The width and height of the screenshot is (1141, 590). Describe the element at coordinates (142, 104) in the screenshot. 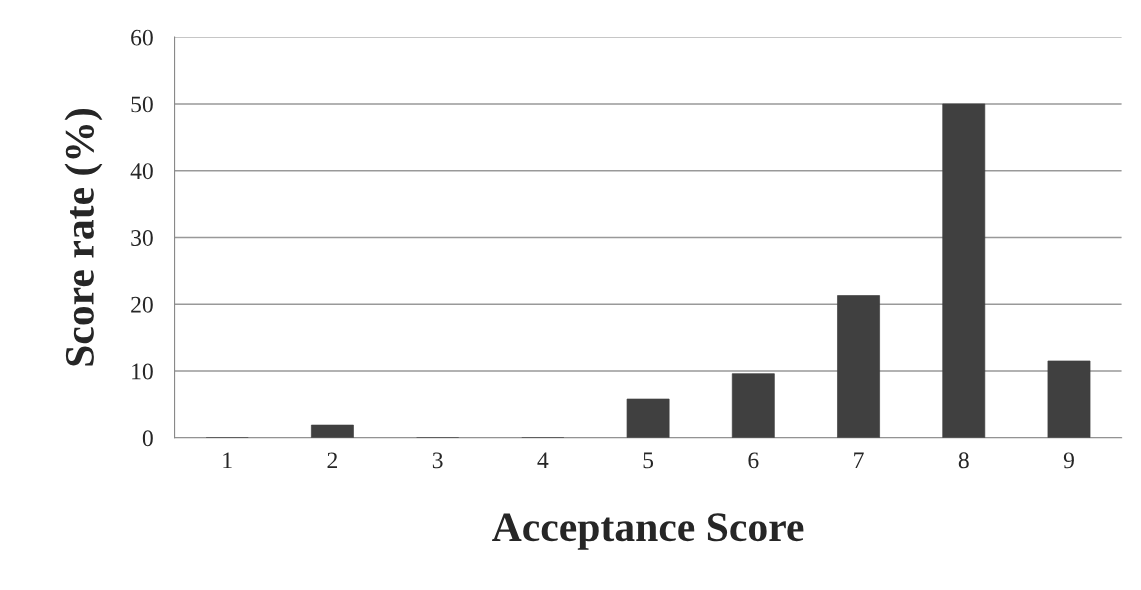

I see `y-tick-label: 50` at that location.